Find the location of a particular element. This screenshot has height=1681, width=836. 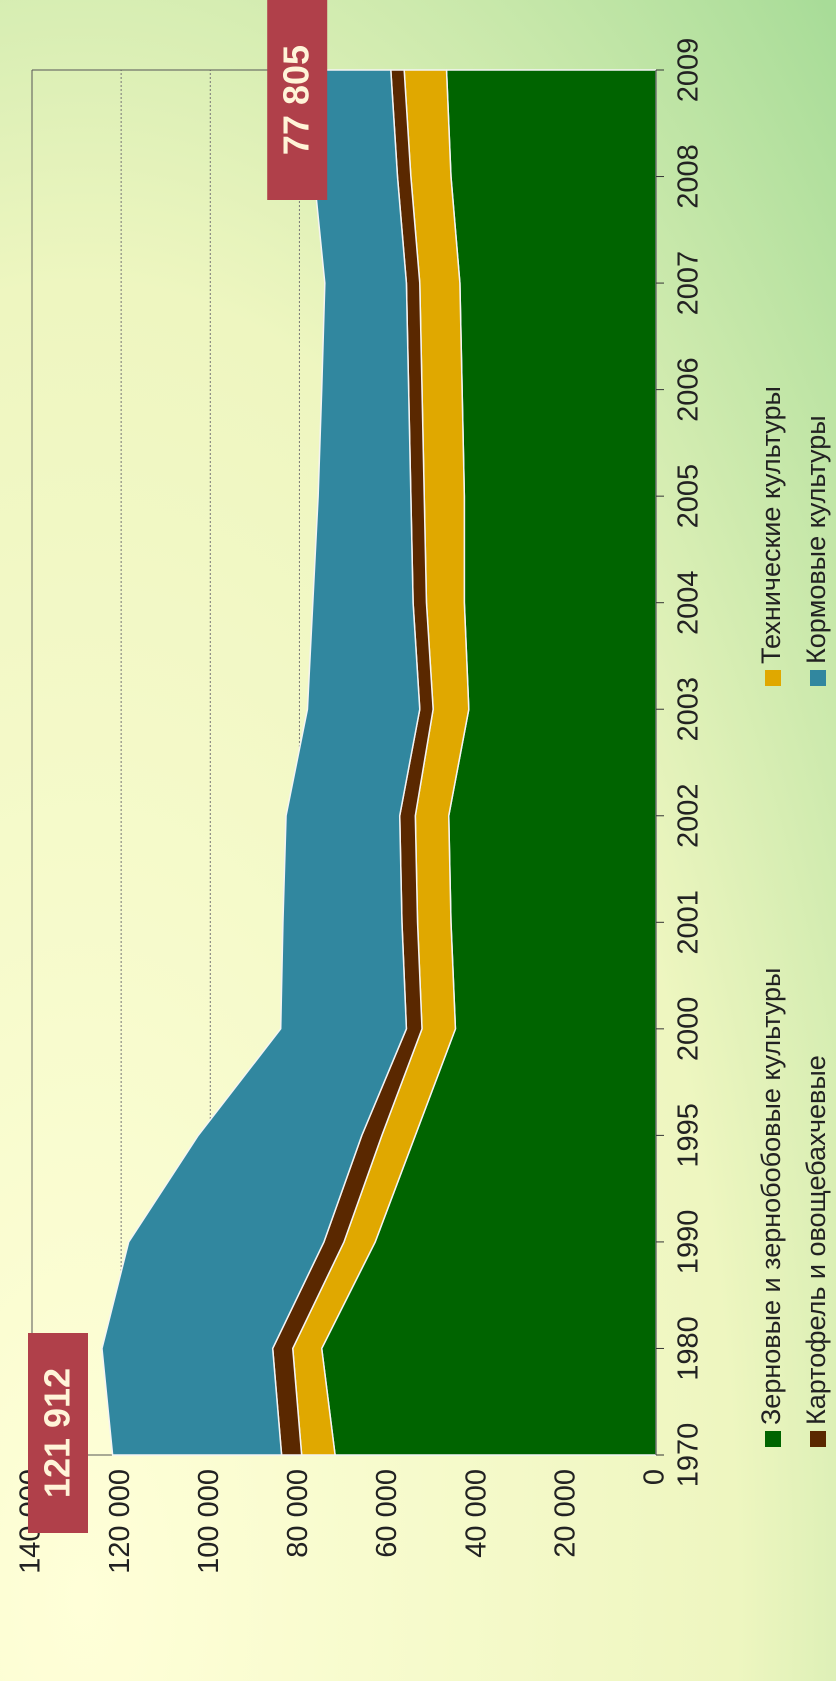

legend-label: Картофель и овощебахчевые is located at coordinates (816, 1240).